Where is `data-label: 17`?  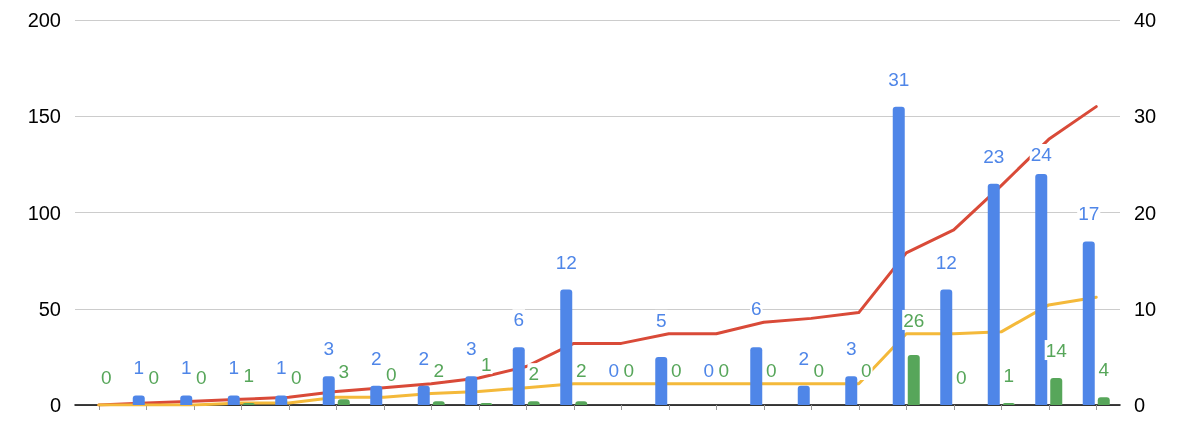 data-label: 17 is located at coordinates (1089, 214).